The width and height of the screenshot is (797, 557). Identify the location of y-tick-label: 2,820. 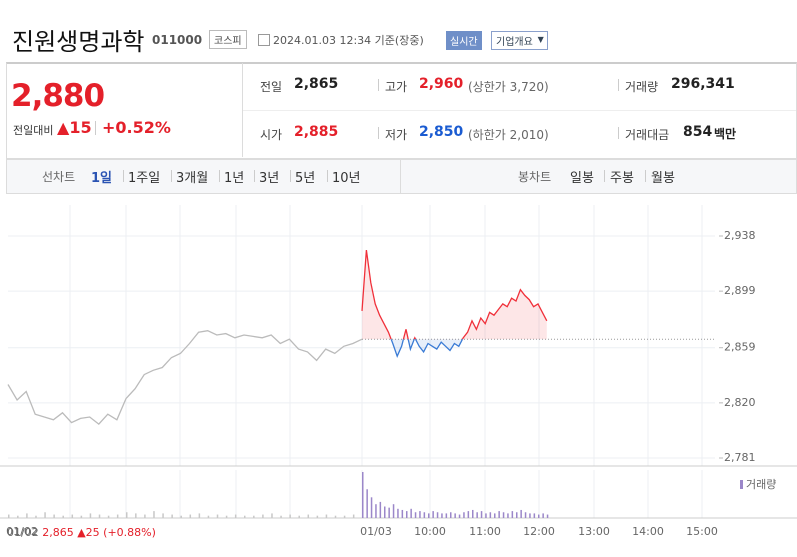
(740, 402).